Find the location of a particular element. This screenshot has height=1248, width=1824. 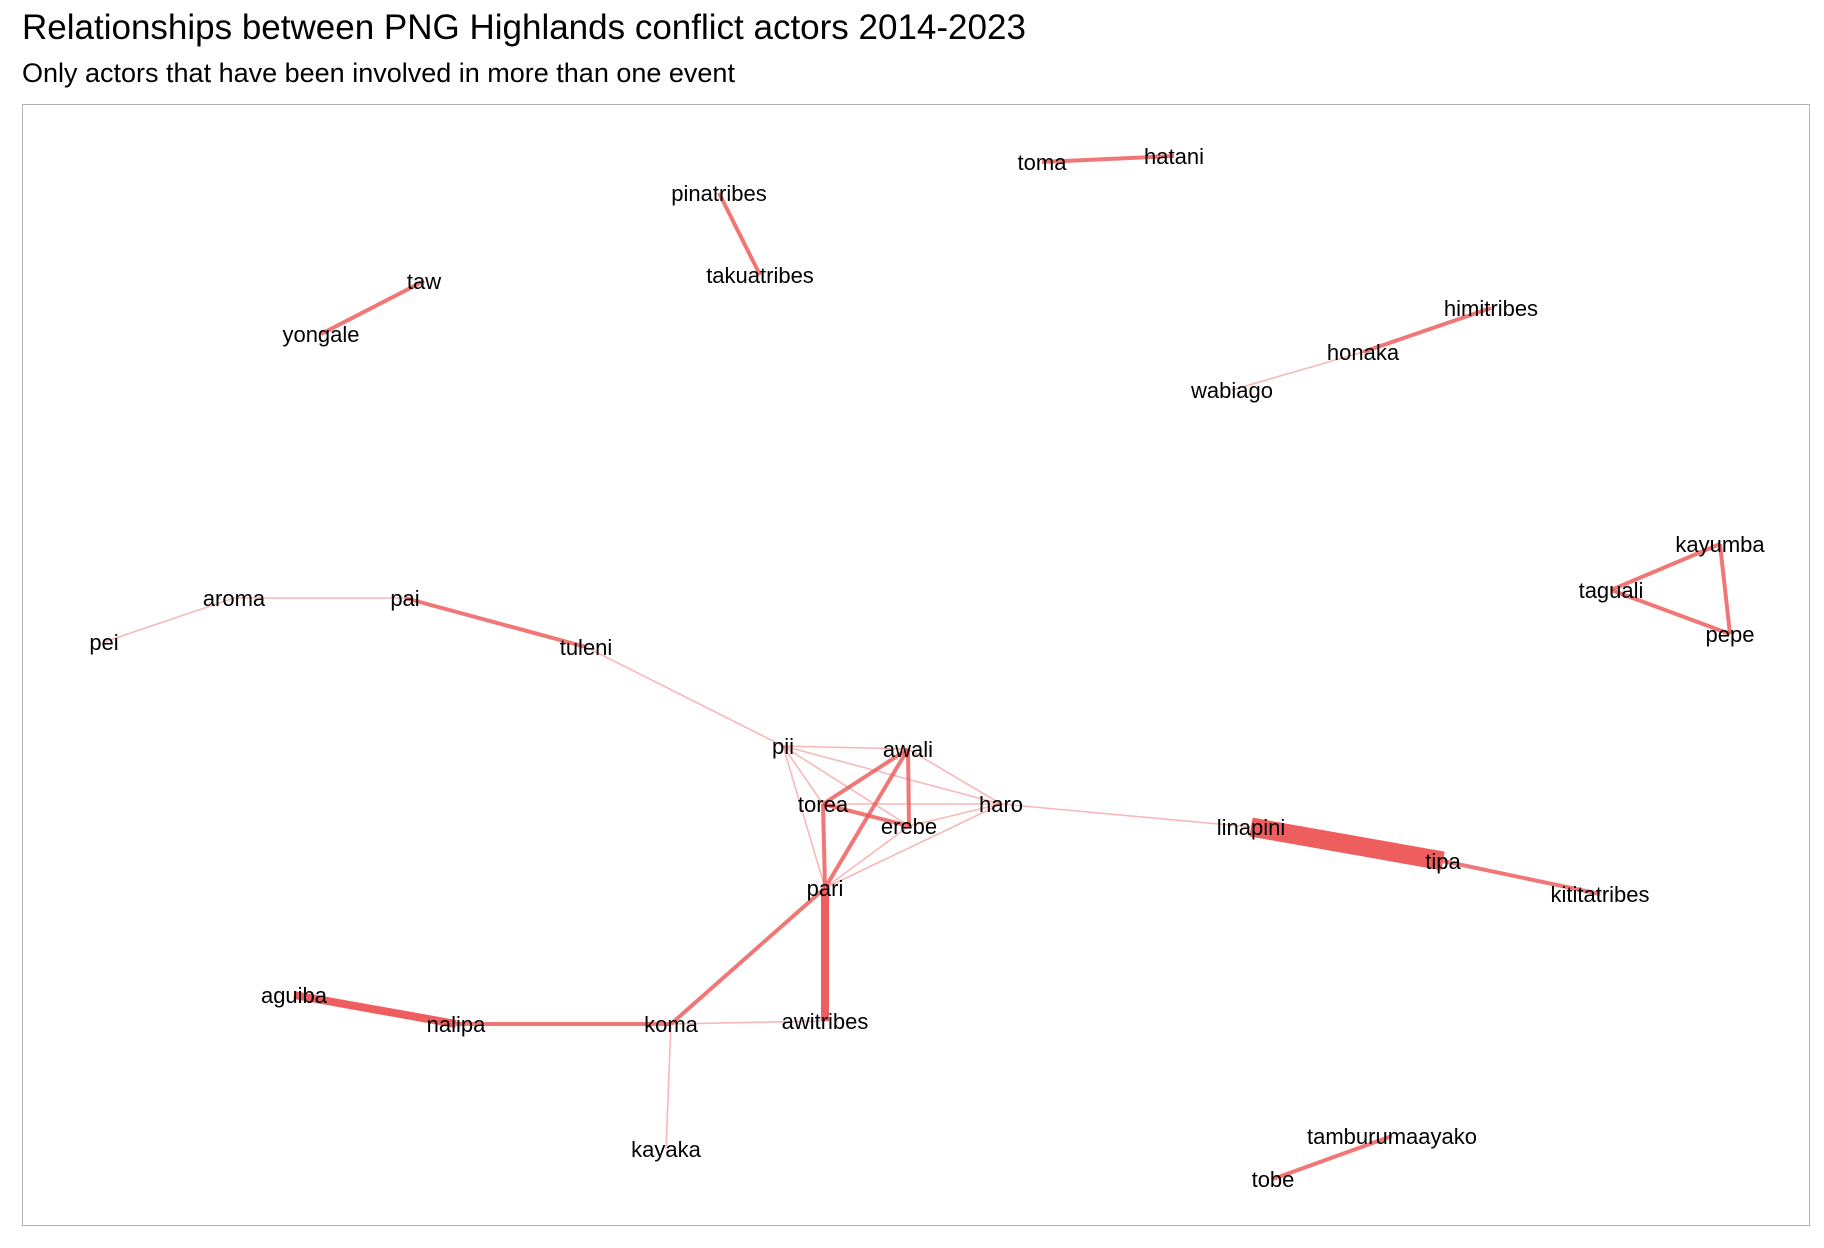

node-label-wabiago: wabiago is located at coordinates (1231, 390).